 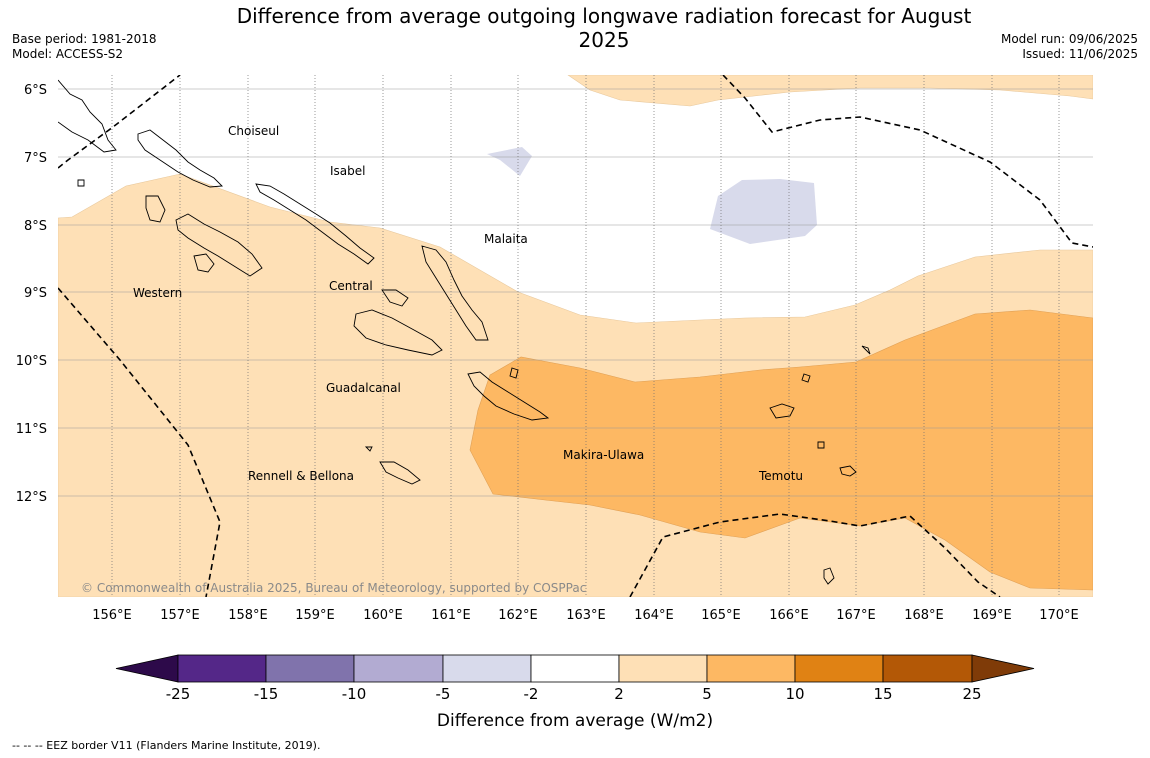 I want to click on forecast-info-right: Model run: 09/06/2025 Issued: 11/06/2025, so click(x=1069, y=47).